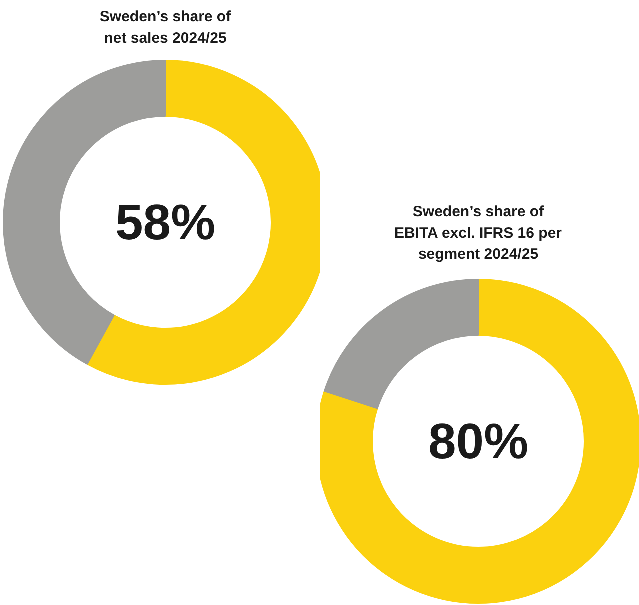 This screenshot has height=605, width=639. I want to click on text: 80%, so click(478, 442).